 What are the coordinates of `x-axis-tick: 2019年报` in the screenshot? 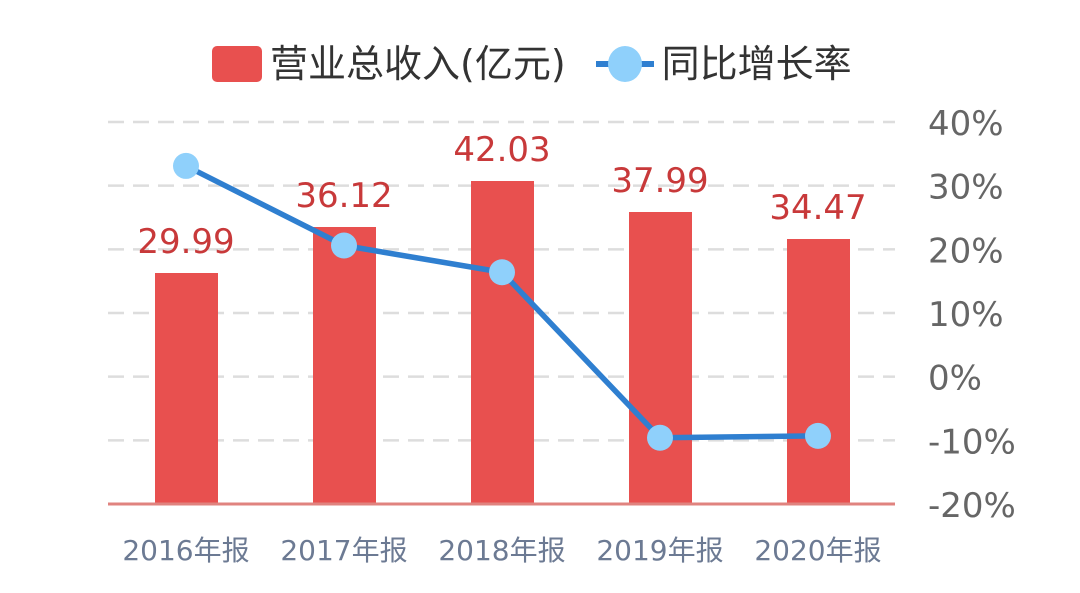 It's located at (659, 550).